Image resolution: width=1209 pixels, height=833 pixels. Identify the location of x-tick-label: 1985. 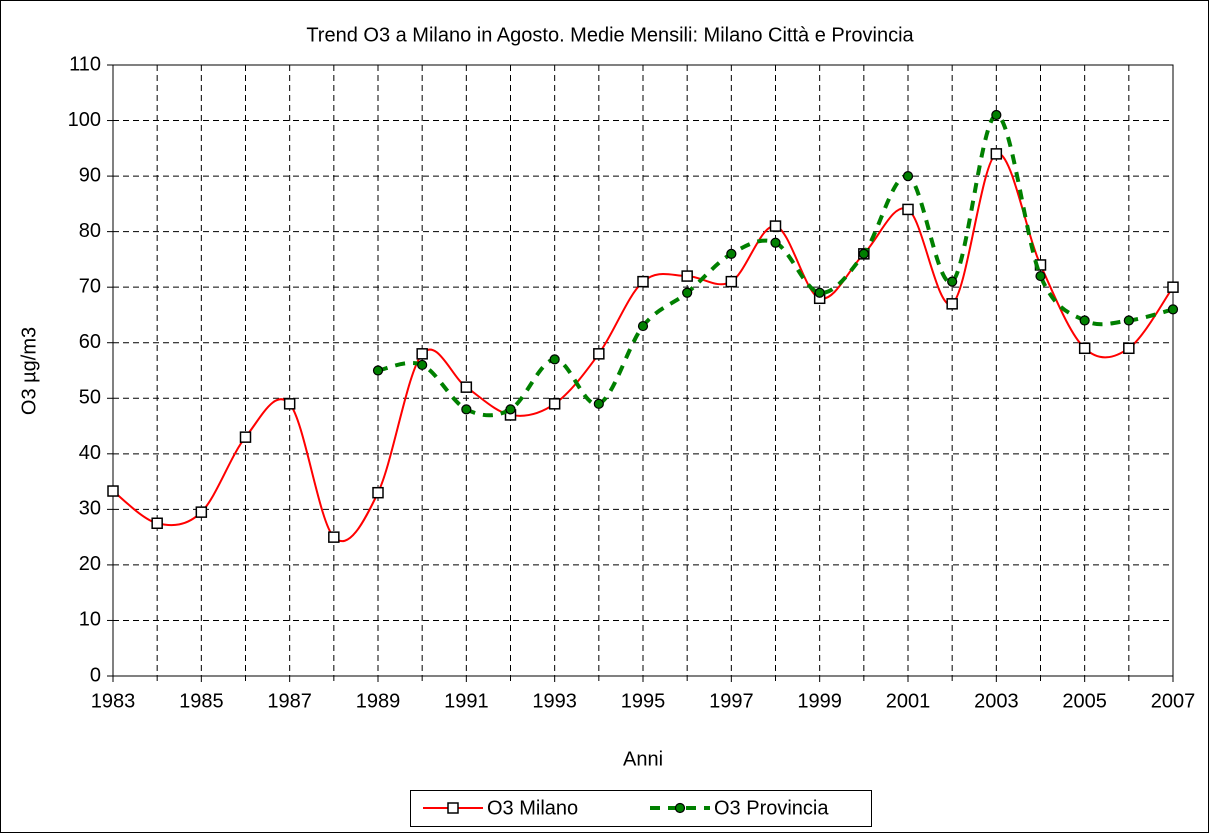
(201, 701).